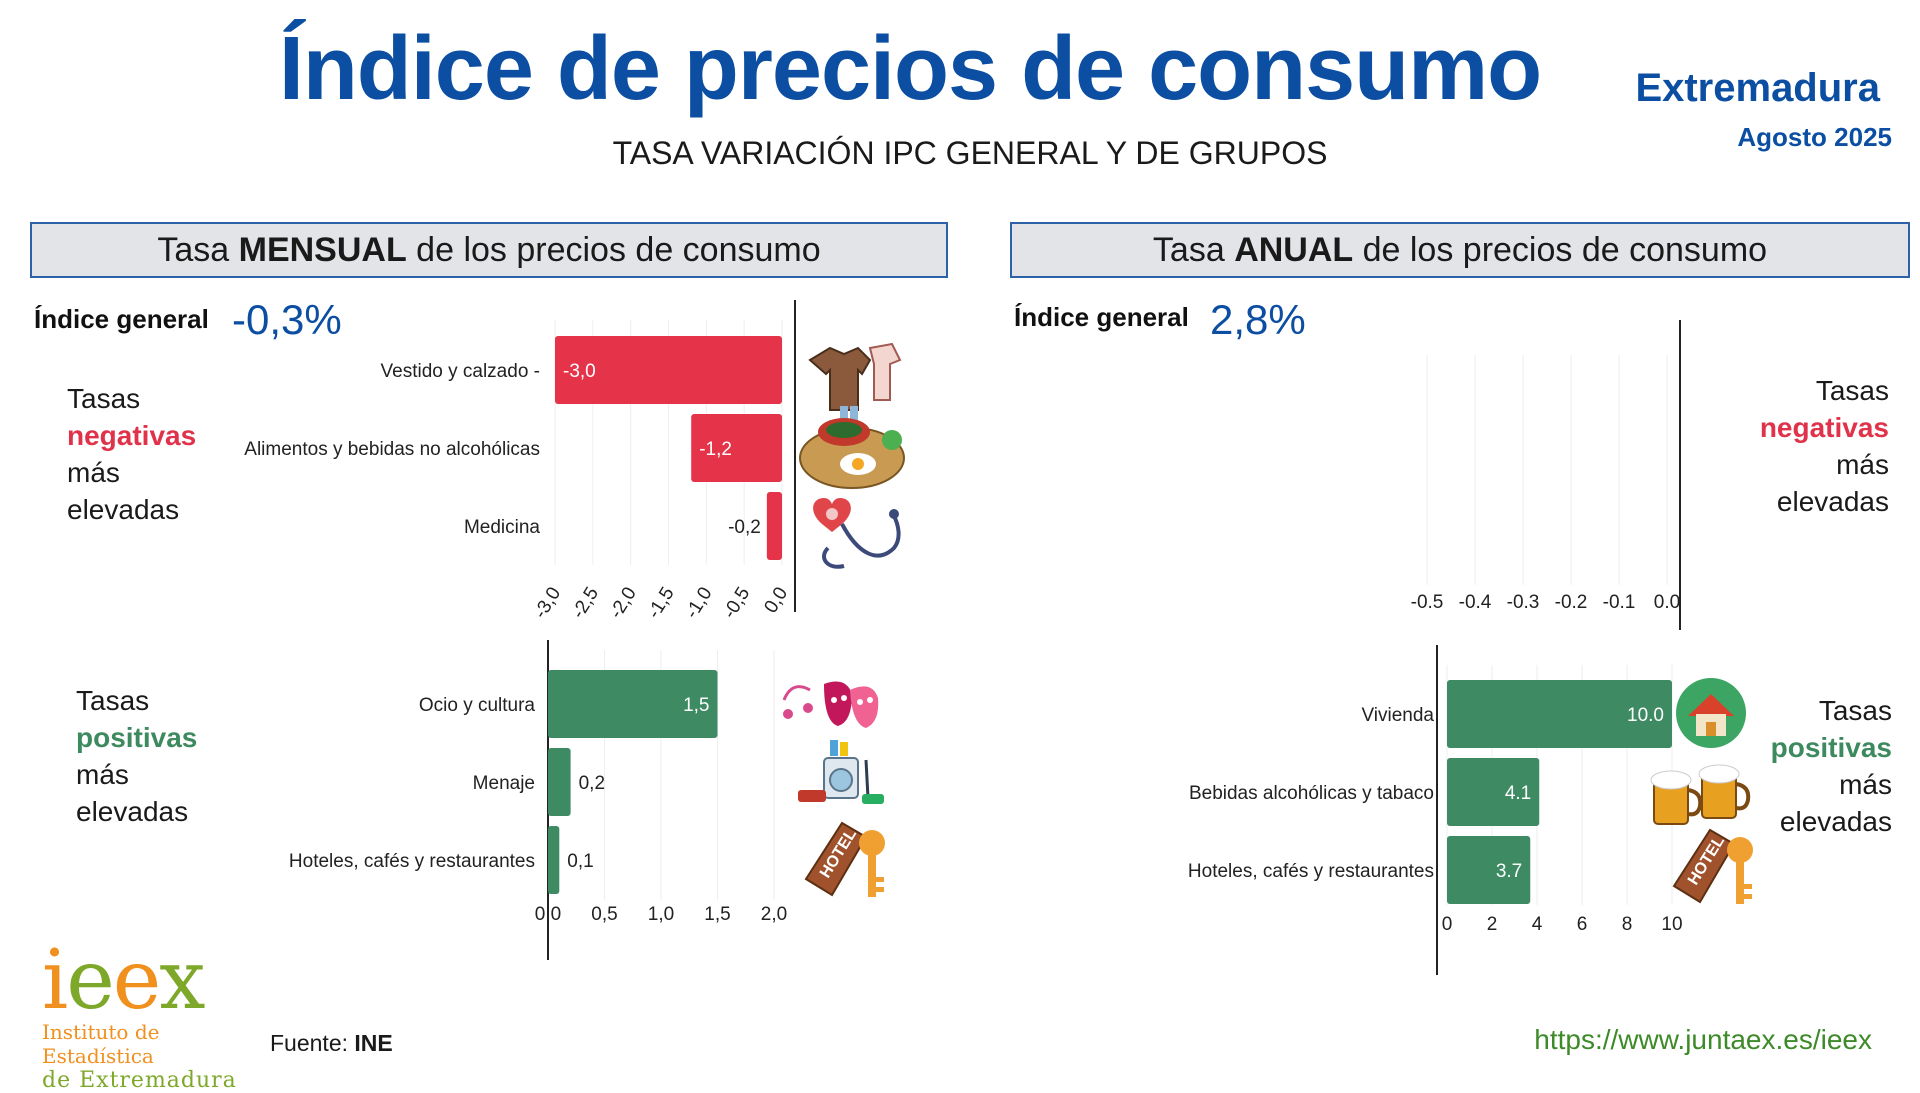  I want to click on page-title: Índice de precios de consumo, so click(910, 69).